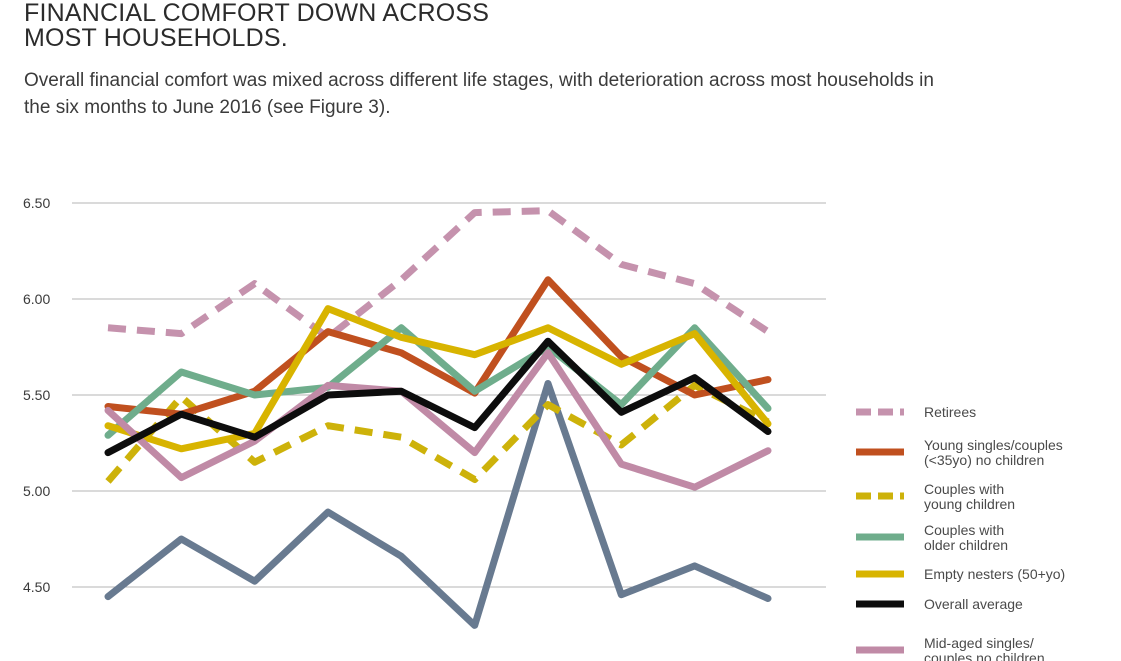 Image resolution: width=1121 pixels, height=661 pixels. Describe the element at coordinates (966, 545) in the screenshot. I see `legend-label: older children` at that location.